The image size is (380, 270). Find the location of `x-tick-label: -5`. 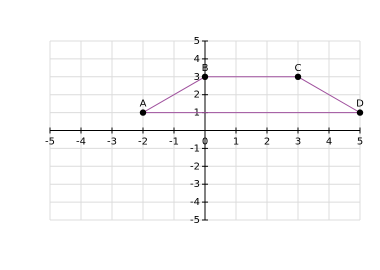

x-tick-label: -5 is located at coordinates (50, 142).